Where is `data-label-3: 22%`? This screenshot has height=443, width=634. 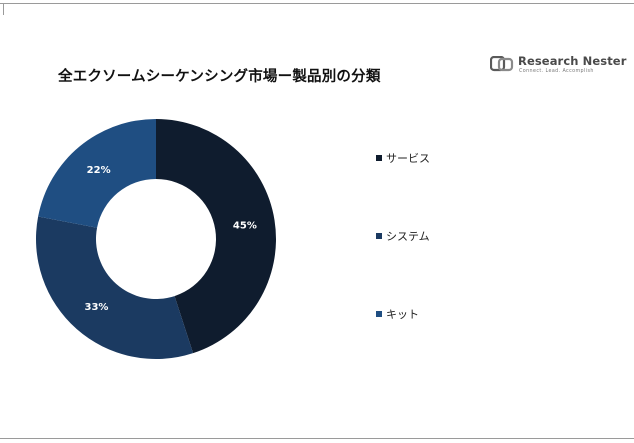 data-label-3: 22% is located at coordinates (99, 170).